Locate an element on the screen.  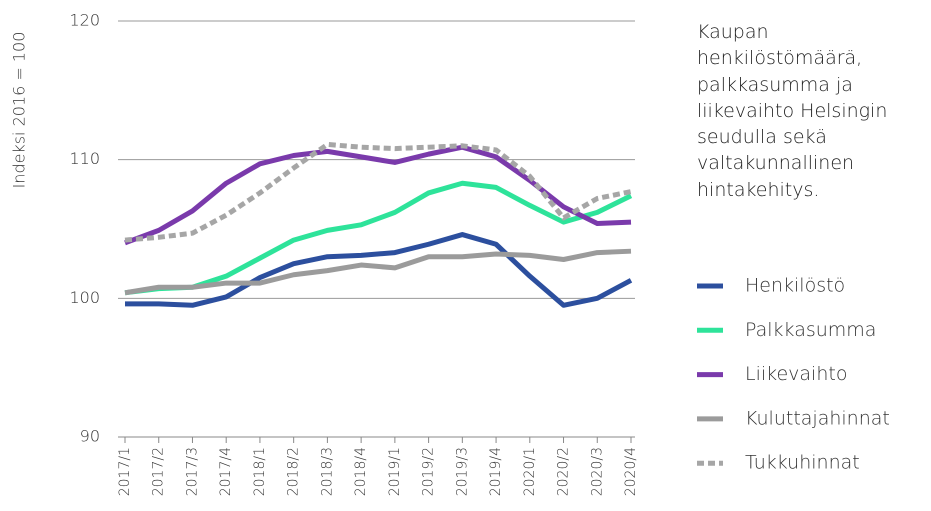
legend-label: Liikevaihto is located at coordinates (796, 374).